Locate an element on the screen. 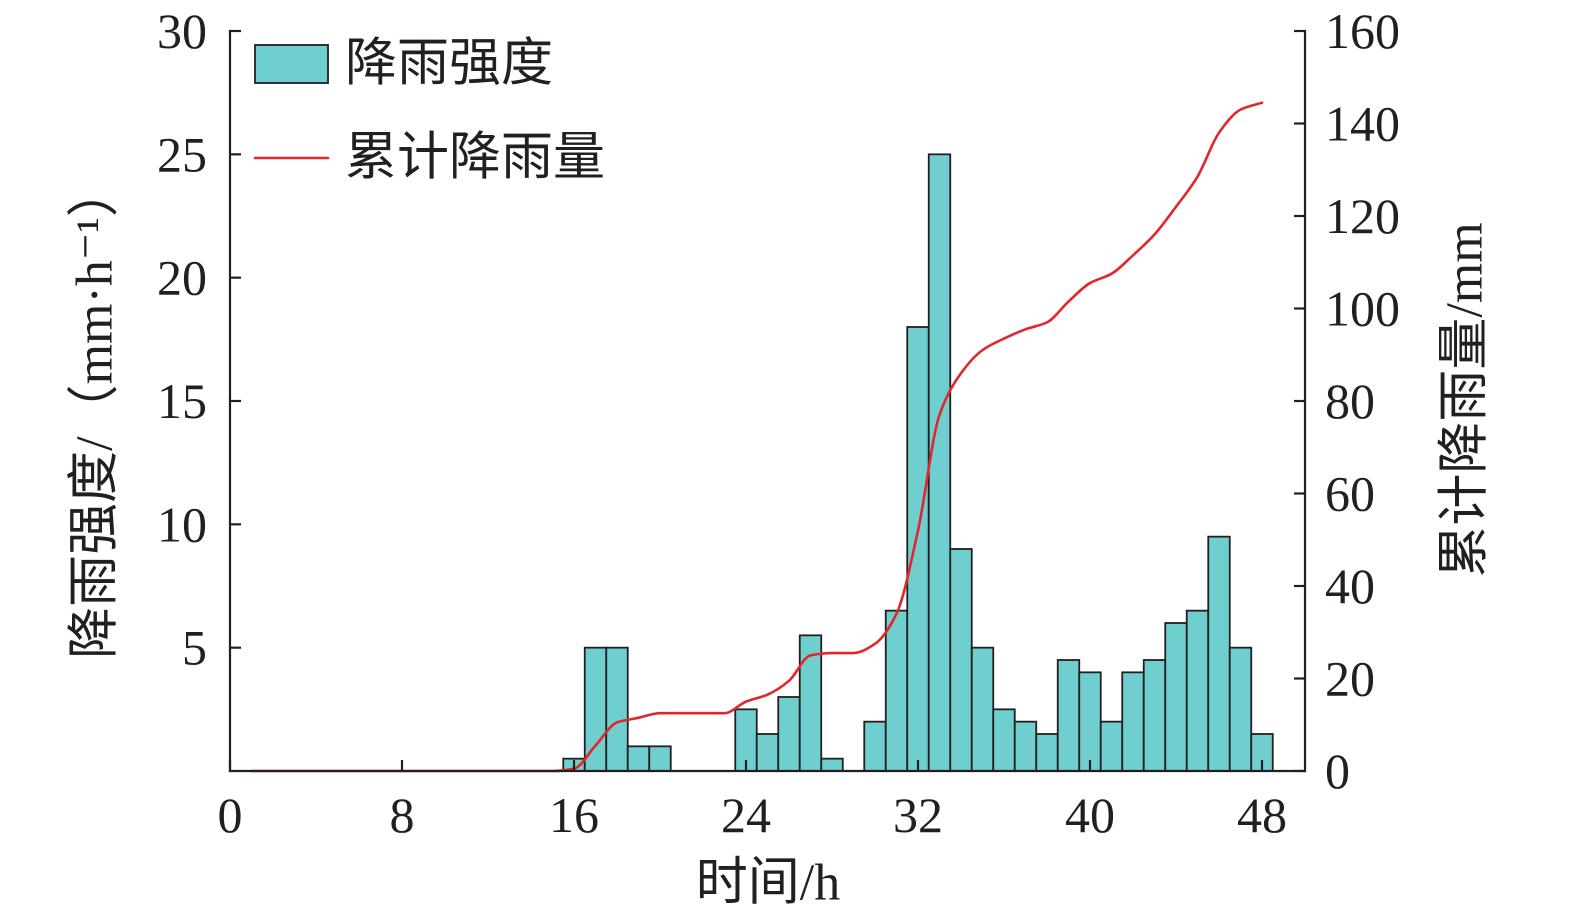 The height and width of the screenshot is (921, 1575). y-tick-label: 20 is located at coordinates (182, 278).